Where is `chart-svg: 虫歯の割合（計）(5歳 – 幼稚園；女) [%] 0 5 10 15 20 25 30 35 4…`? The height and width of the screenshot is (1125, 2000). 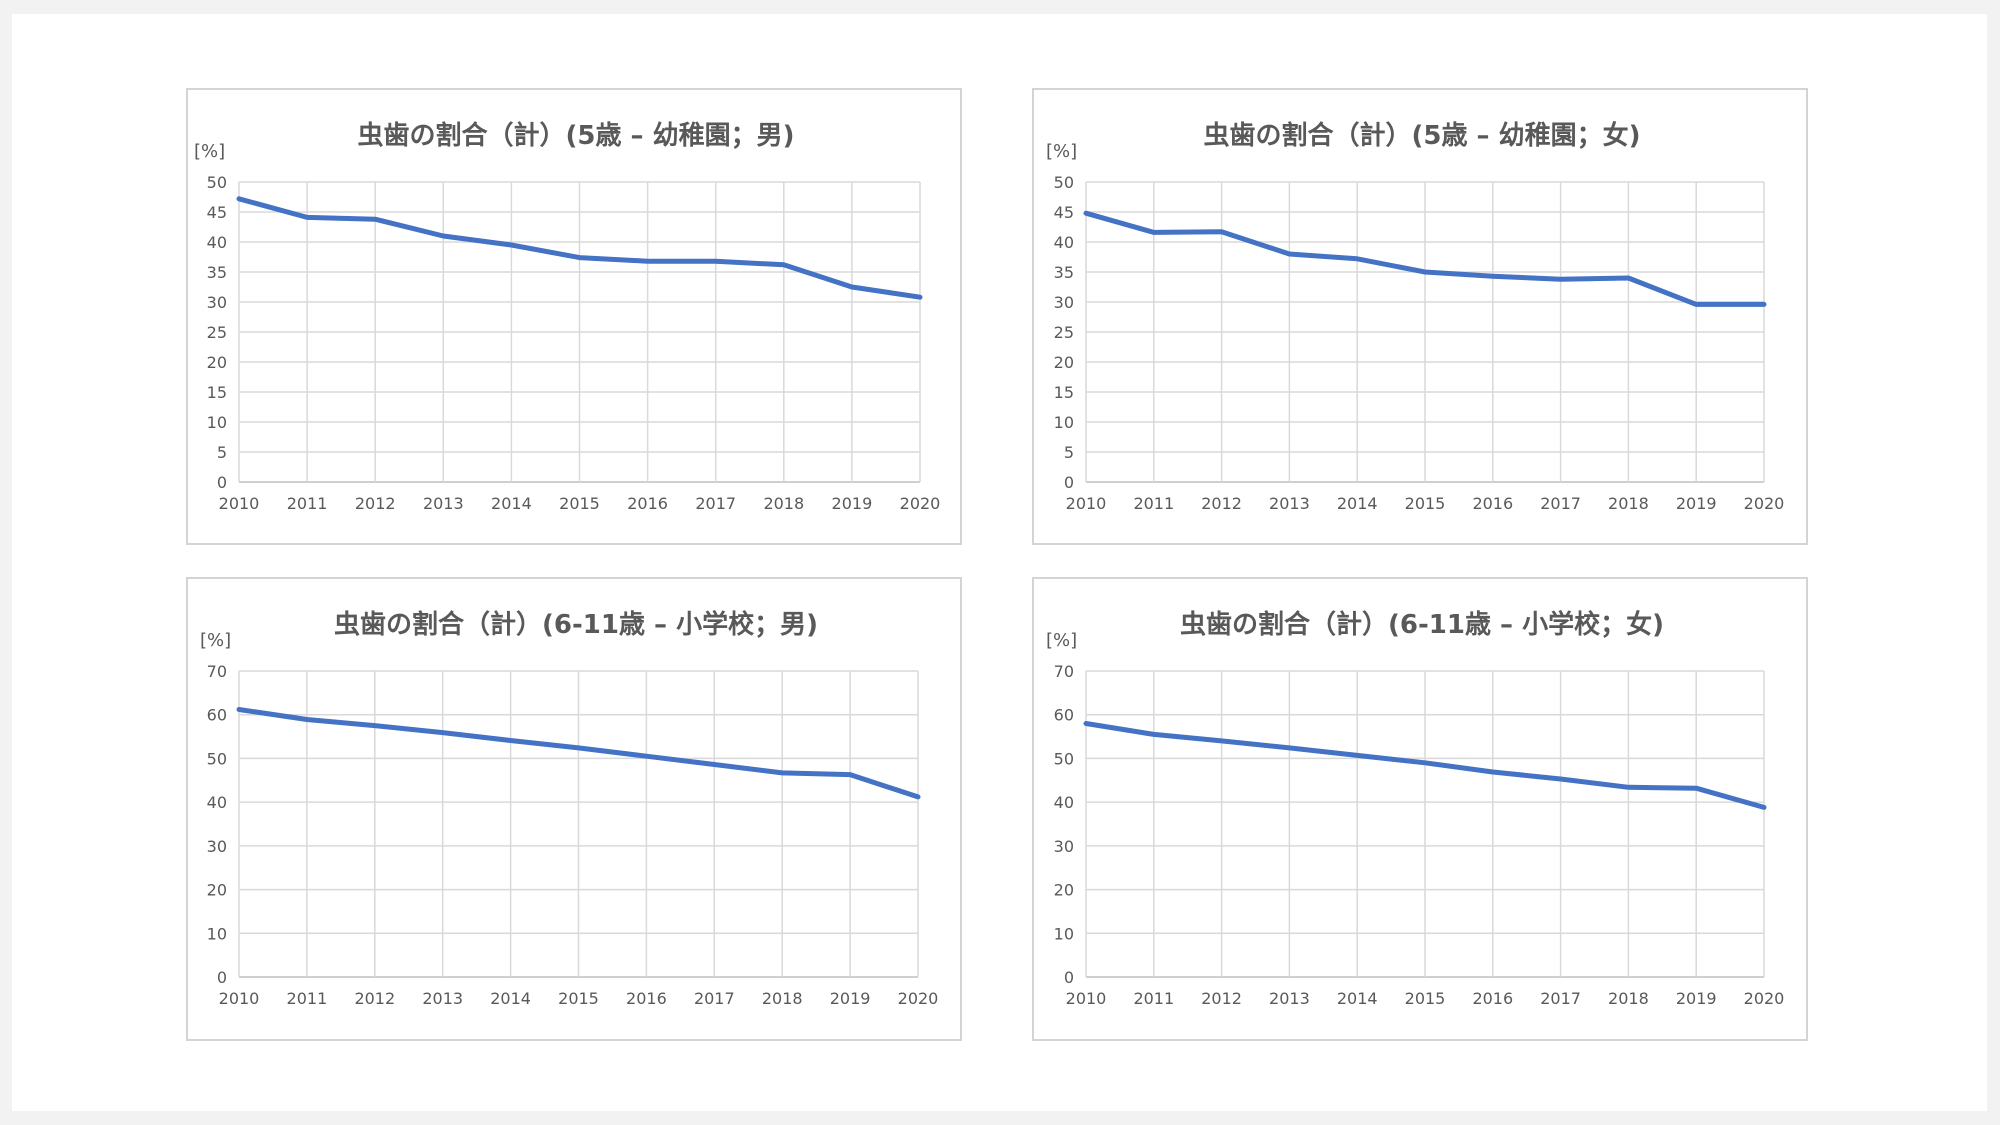
chart-svg: 虫歯の割合（計）(5歳 – 幼稚園；女) [%] 0 5 10 15 20 25 30 35 4… is located at coordinates (1415, 316).